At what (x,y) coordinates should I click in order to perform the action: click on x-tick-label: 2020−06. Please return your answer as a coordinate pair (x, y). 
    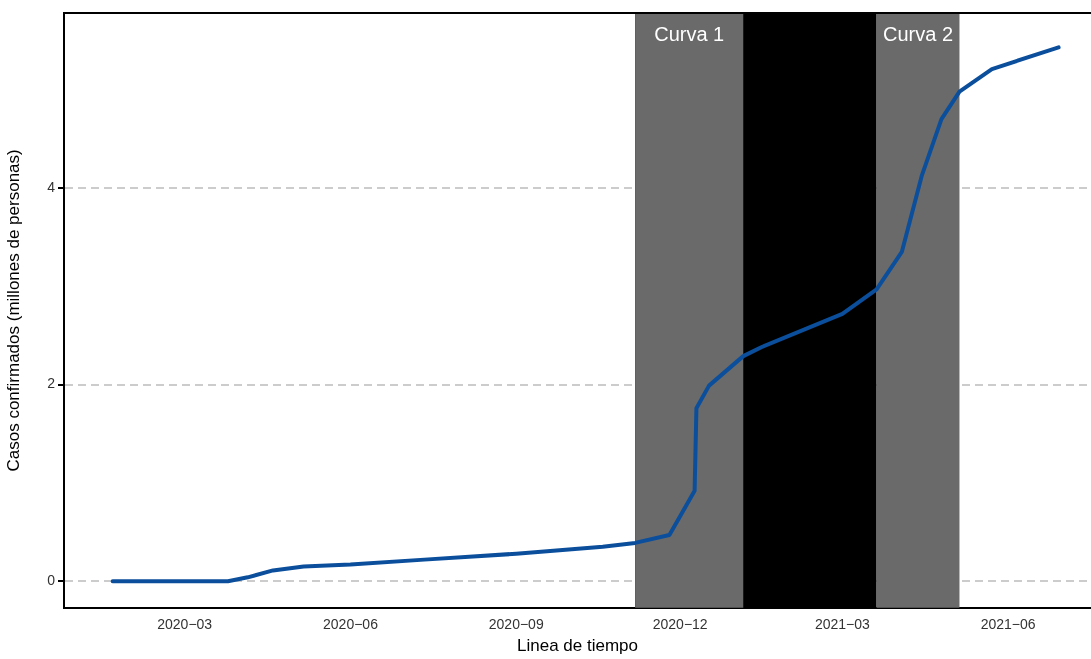
    Looking at the image, I should click on (351, 624).